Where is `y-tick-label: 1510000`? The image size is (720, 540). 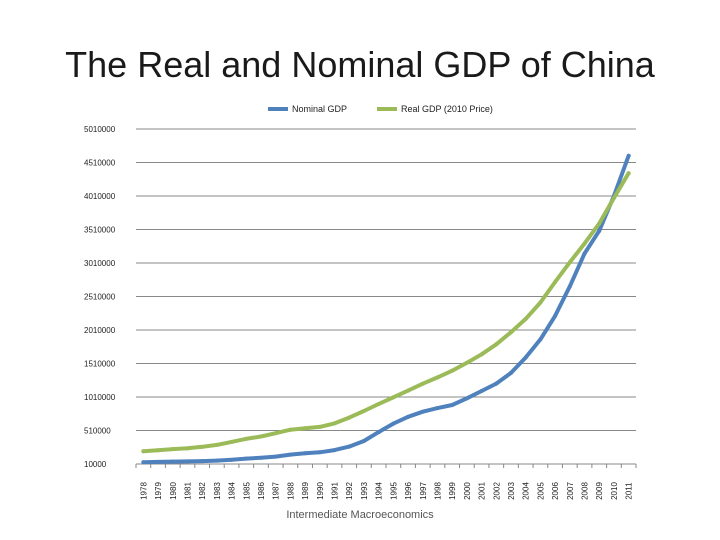 y-tick-label: 1510000 is located at coordinates (100, 364).